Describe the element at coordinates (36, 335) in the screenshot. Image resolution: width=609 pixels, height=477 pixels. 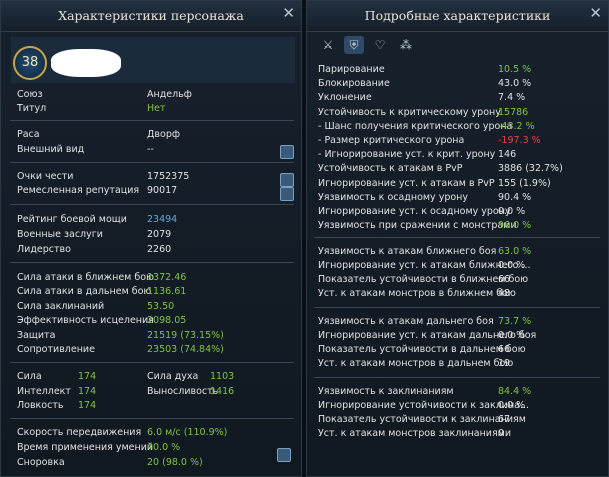
I see `stat-label: Защита` at that location.